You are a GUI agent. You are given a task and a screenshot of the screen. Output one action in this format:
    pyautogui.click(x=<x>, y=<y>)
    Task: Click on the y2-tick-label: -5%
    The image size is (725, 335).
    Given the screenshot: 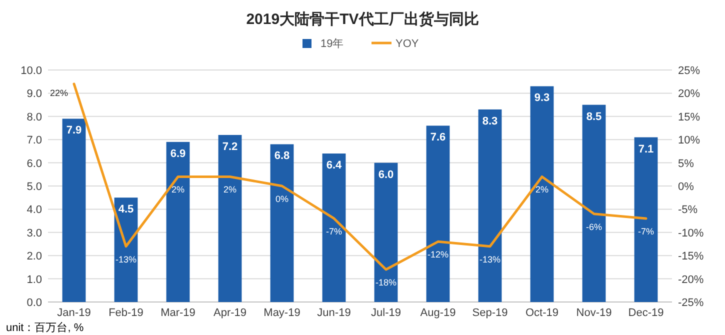 What is the action you would take?
    pyautogui.click(x=688, y=210)
    